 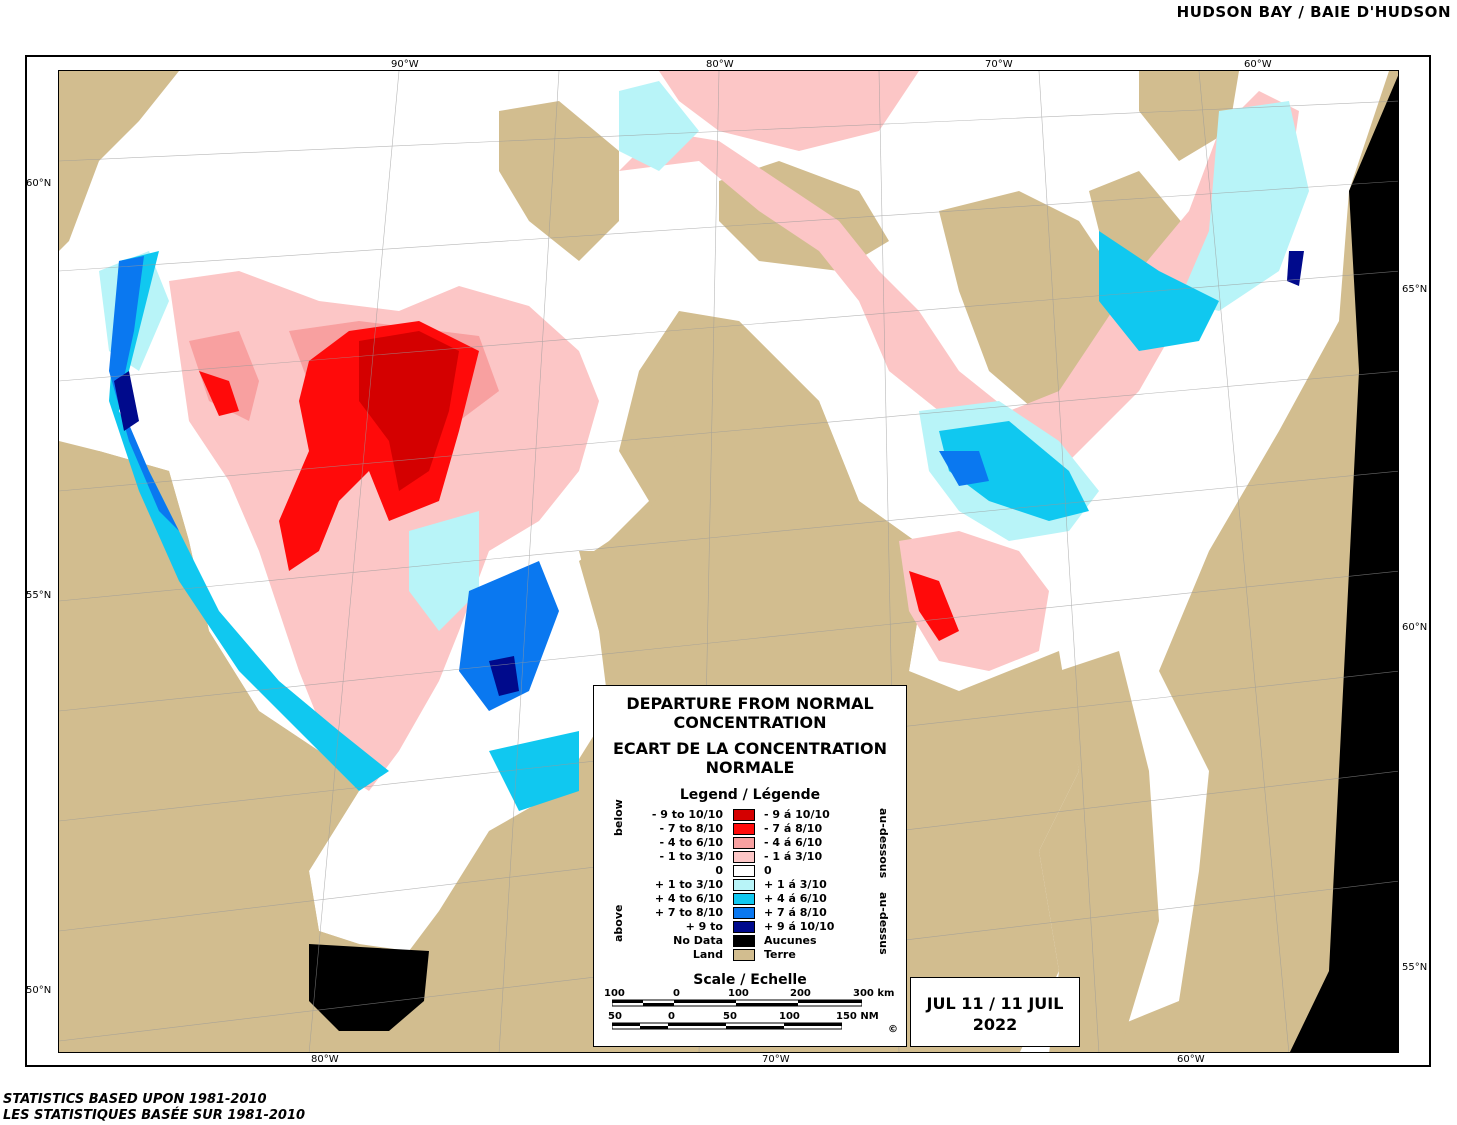 What do you see at coordinates (688, 898) in the screenshot?
I see `legend-item-label-en: + 4 to 6/10` at bounding box center [688, 898].